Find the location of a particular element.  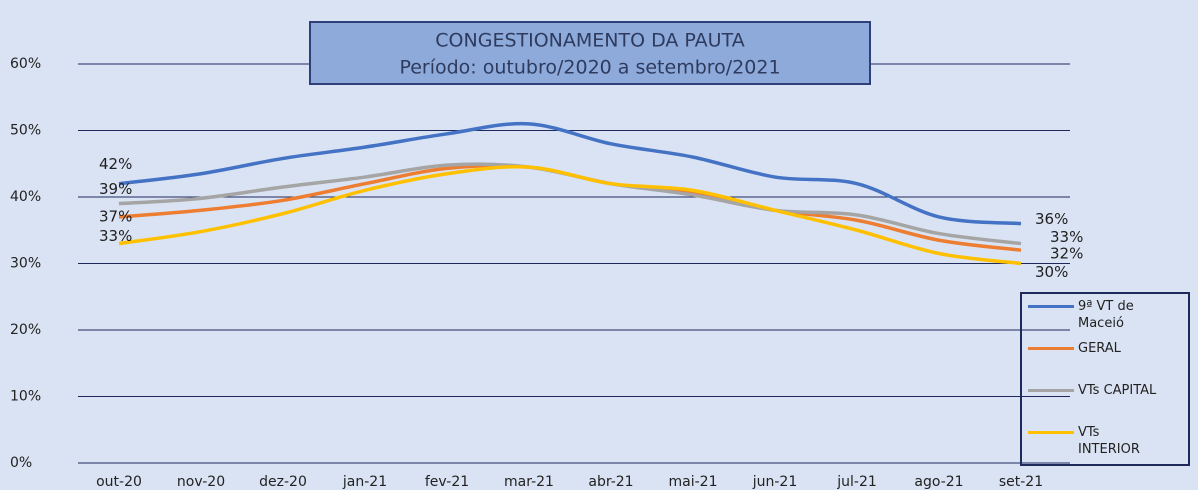

x-tick-label: set-21 is located at coordinates (1021, 482).